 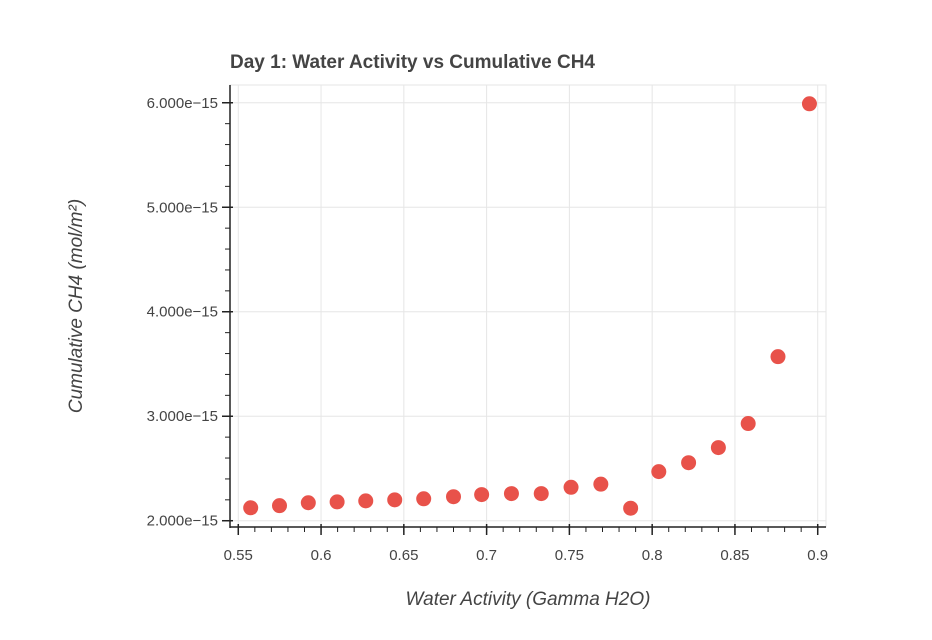 I want to click on x-tick-label: 0.55, so click(x=238, y=555).